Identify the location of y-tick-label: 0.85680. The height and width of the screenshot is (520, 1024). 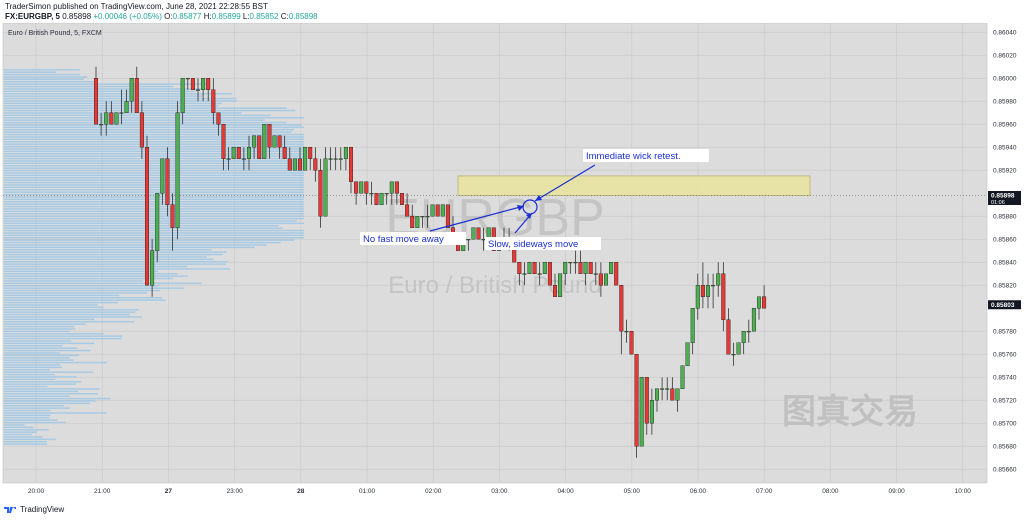
(1005, 447).